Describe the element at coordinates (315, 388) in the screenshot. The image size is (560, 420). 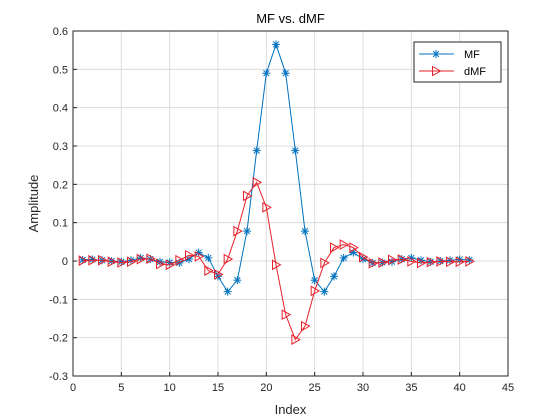
I see `x-tick-label: 25` at that location.